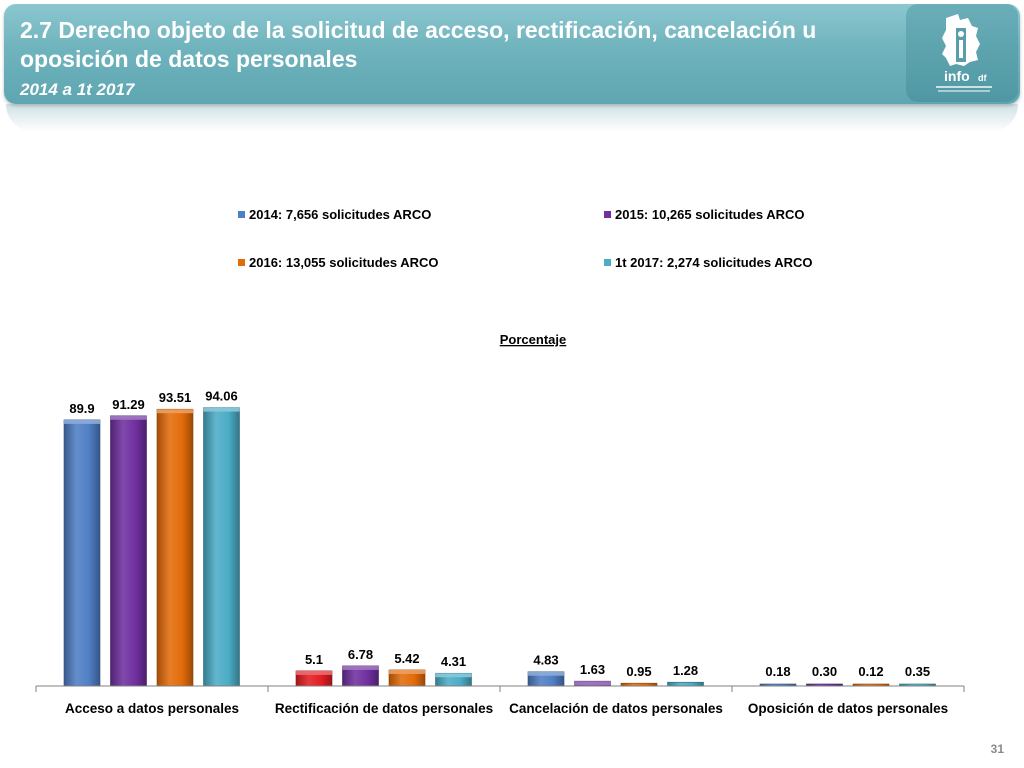 The image size is (1024, 768). I want to click on chart-title: Porcentaje, so click(533, 339).